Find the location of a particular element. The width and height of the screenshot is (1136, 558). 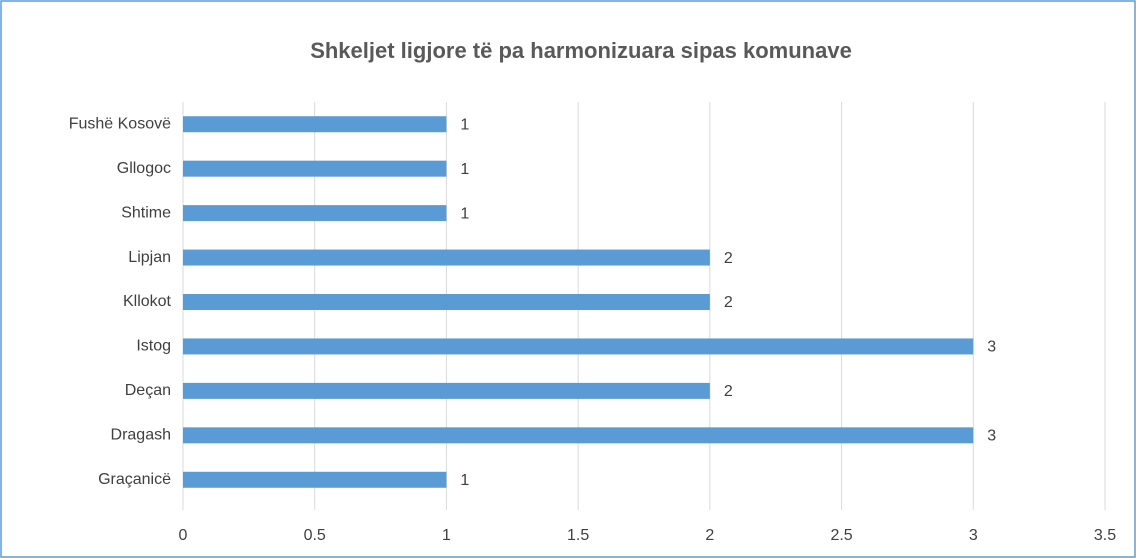

y-tick-label: Kllokot is located at coordinates (147, 301).